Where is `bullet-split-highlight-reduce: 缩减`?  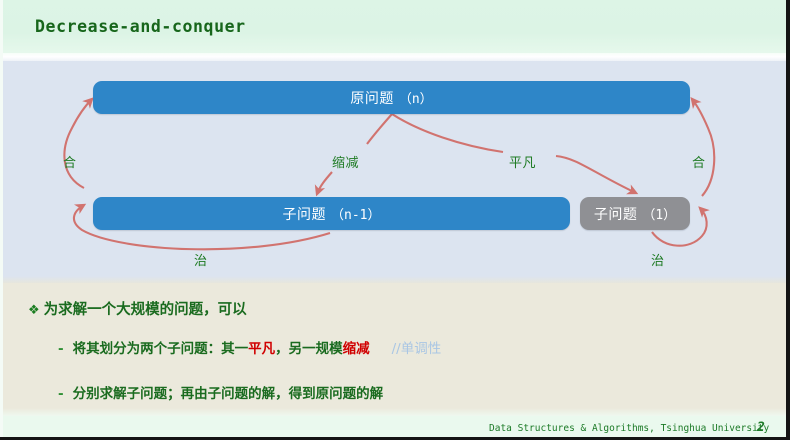 bullet-split-highlight-reduce: 缩减 is located at coordinates (356, 349).